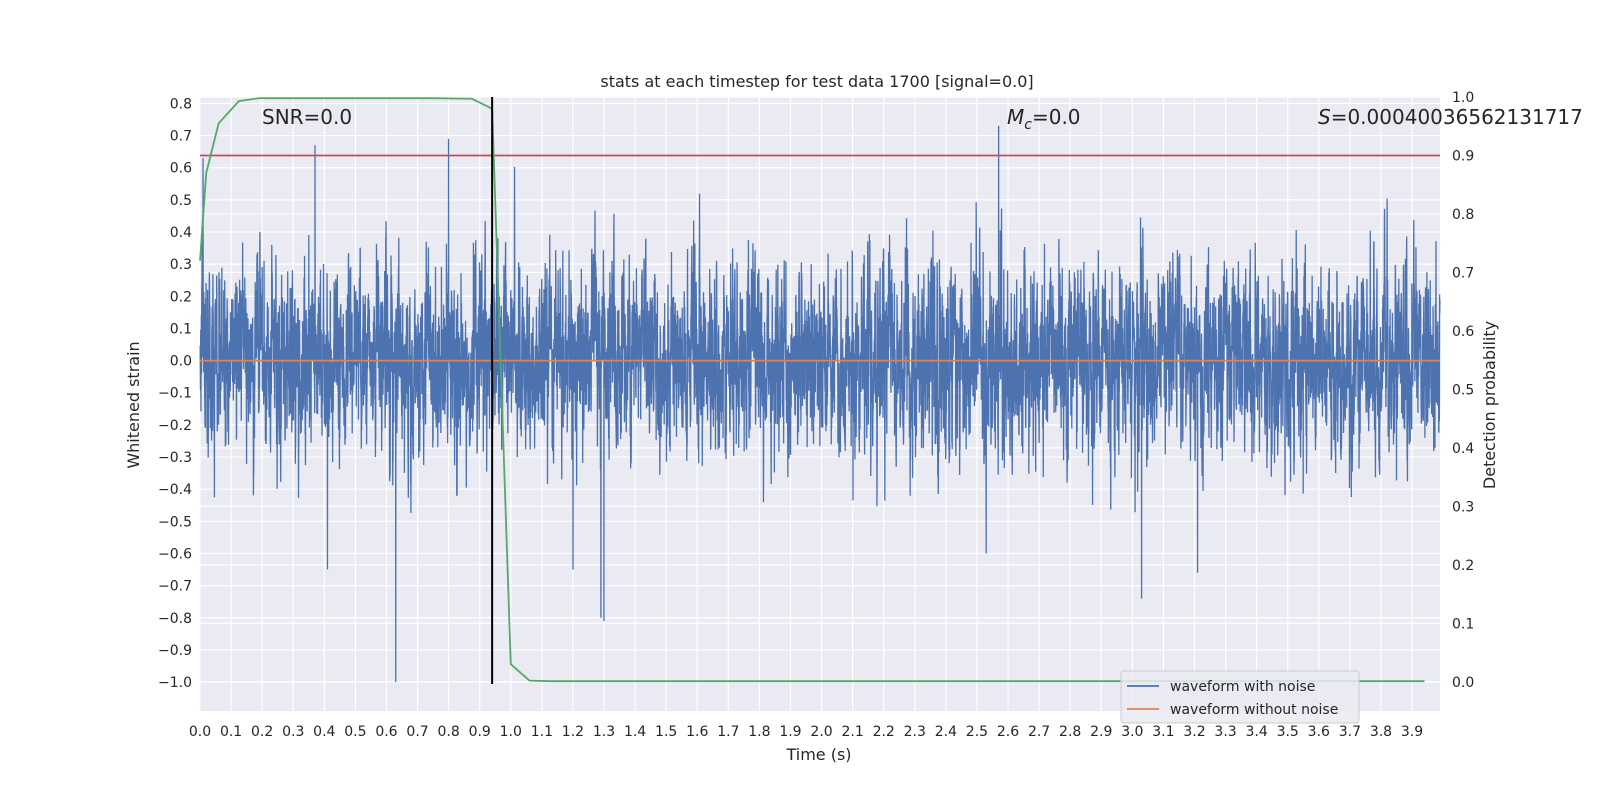  I want to click on x-tick-label: 0.7, so click(417, 732).